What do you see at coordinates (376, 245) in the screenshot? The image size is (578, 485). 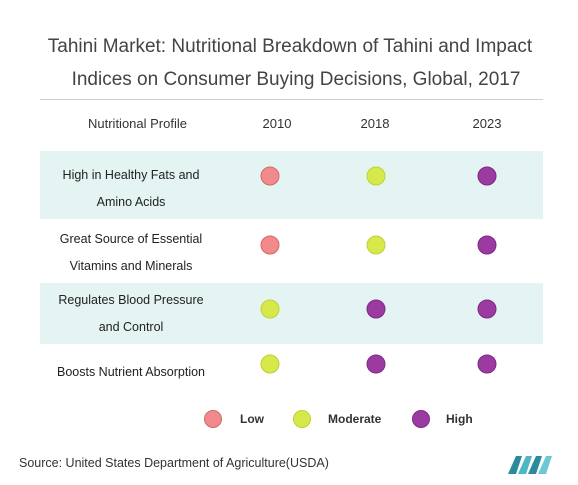 I see `level-dot-row2-2018-moderate` at bounding box center [376, 245].